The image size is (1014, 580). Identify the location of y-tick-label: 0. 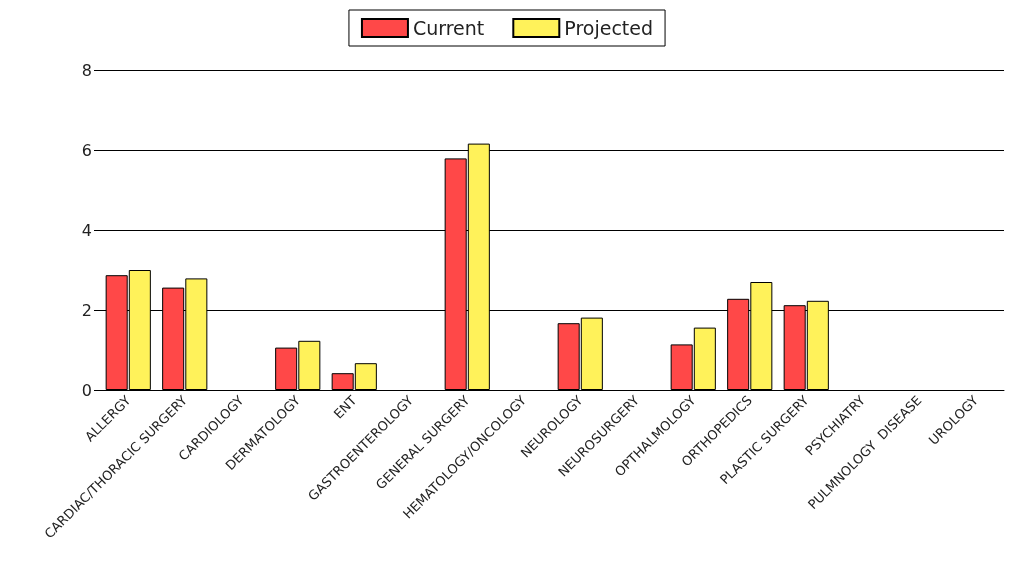
(86, 390).